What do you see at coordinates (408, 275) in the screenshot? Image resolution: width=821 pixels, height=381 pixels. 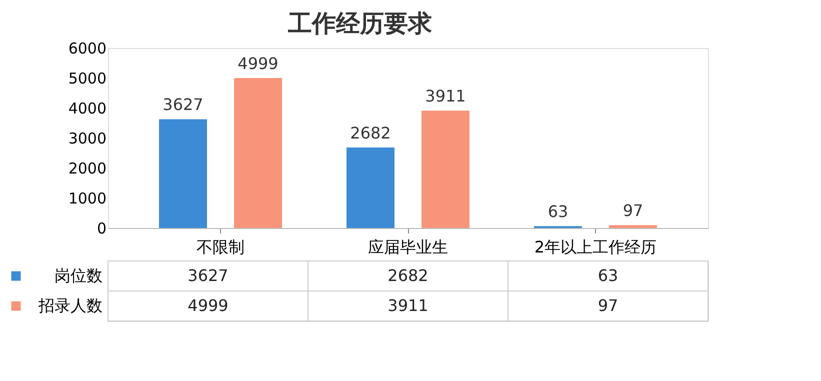 I see `data-label: 2682` at bounding box center [408, 275].